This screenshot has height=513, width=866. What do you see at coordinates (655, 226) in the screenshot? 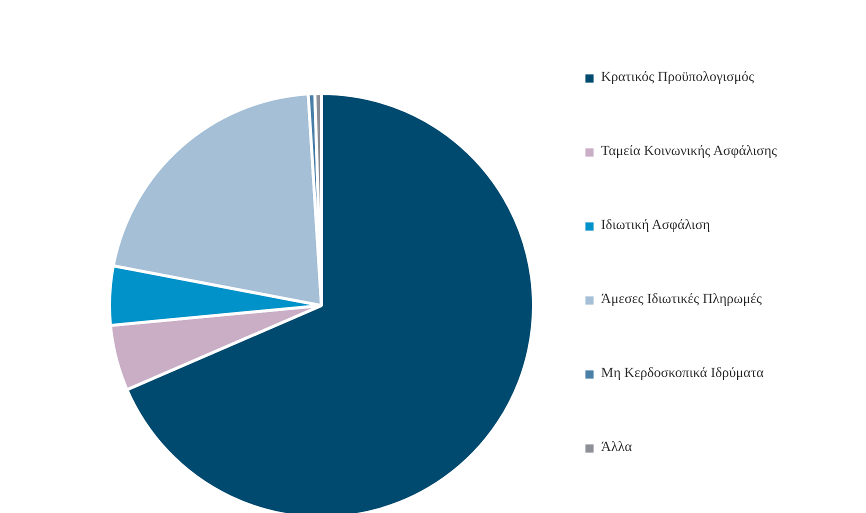
I see `legend-label: Ιδιωτική Ασφάλιση` at bounding box center [655, 226].